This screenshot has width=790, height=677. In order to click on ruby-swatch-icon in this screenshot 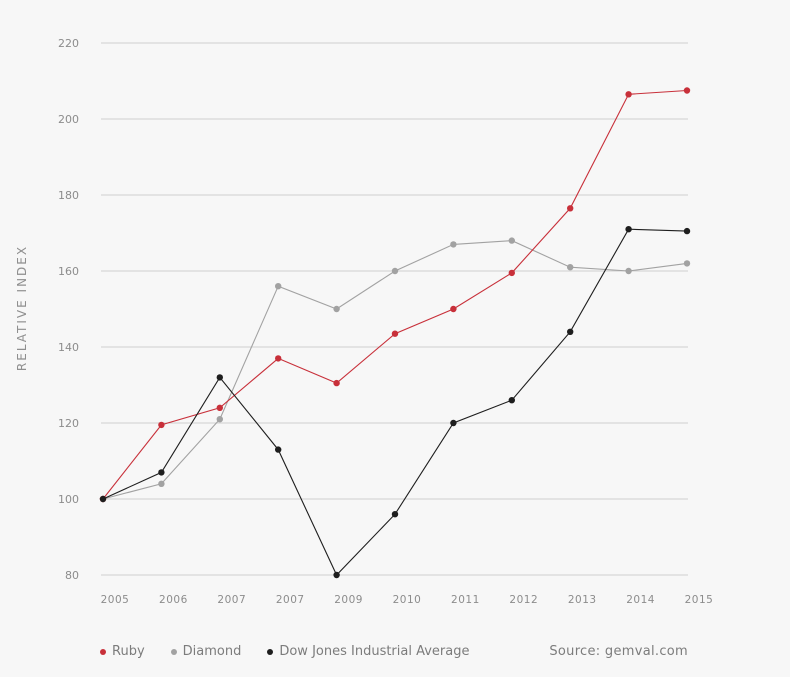, I will do `click(103, 651)`.